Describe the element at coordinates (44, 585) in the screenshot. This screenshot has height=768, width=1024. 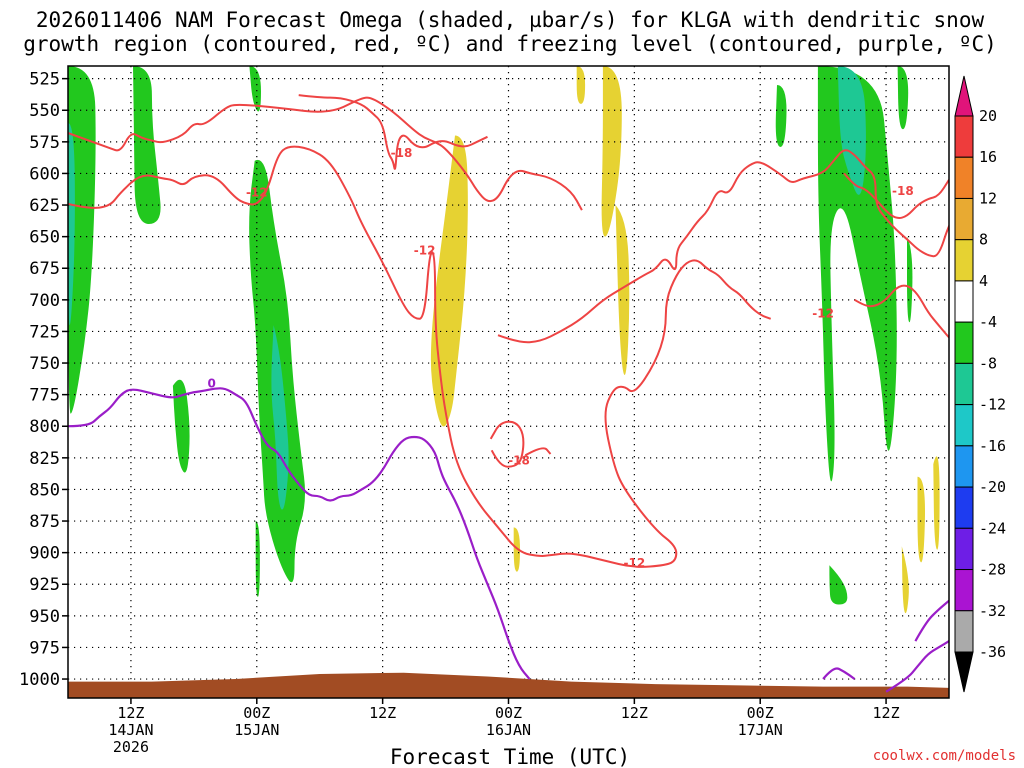
I see `y-tick-label: 925` at that location.